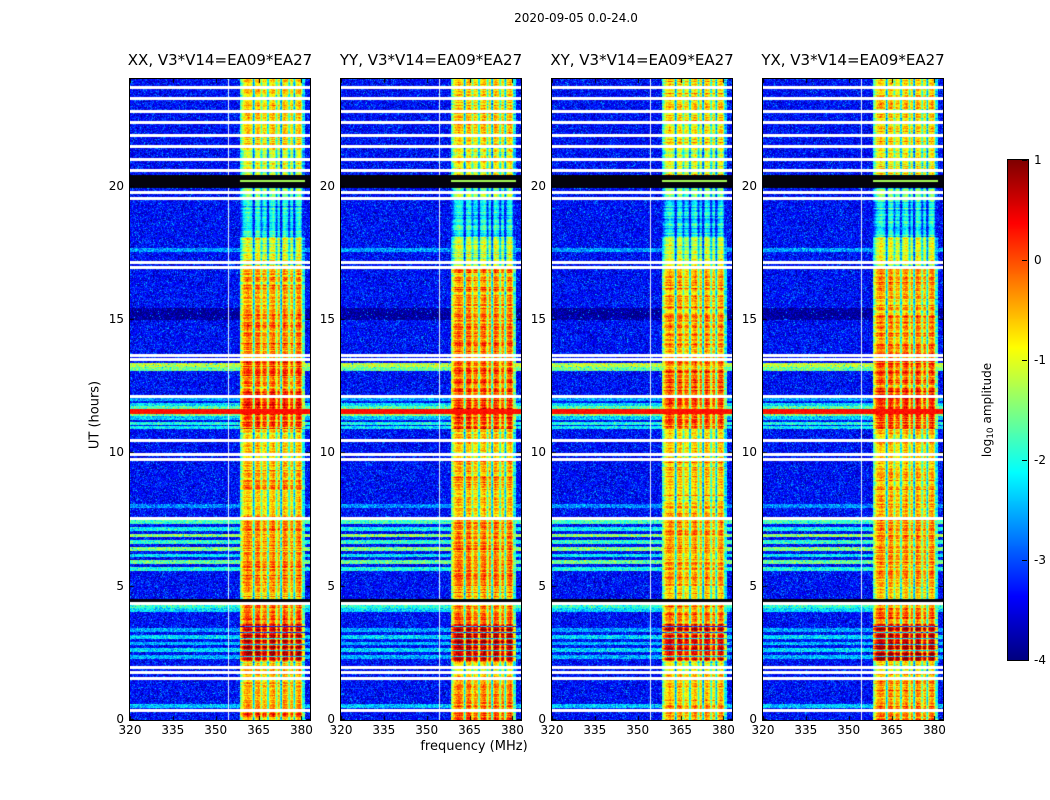 This screenshot has width=1050, height=800. I want to click on colorbar-label-prefix: log, so click(987, 448).